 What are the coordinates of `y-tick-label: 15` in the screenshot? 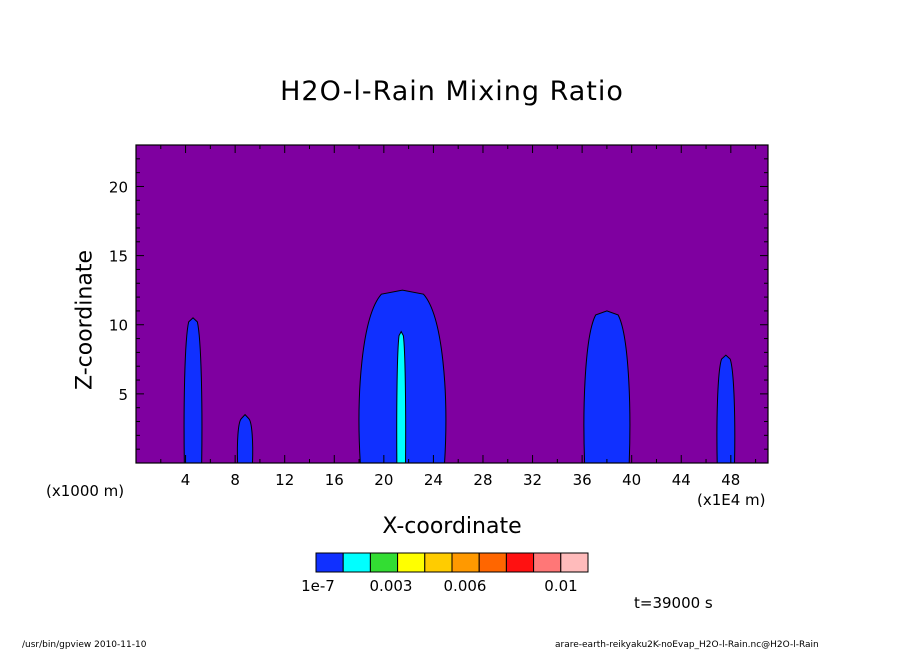 It's located at (118, 257).